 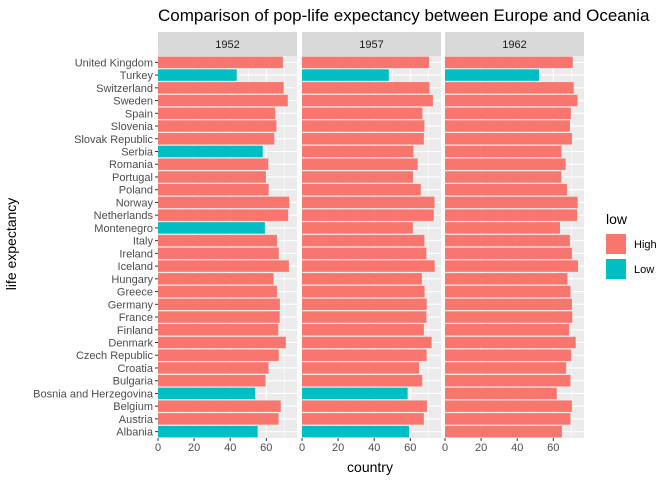 I want to click on category-label: Belgium, so click(x=133, y=407).